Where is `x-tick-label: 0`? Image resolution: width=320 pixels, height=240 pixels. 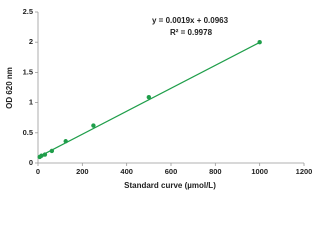
x-tick-label: 0 is located at coordinates (38, 171).